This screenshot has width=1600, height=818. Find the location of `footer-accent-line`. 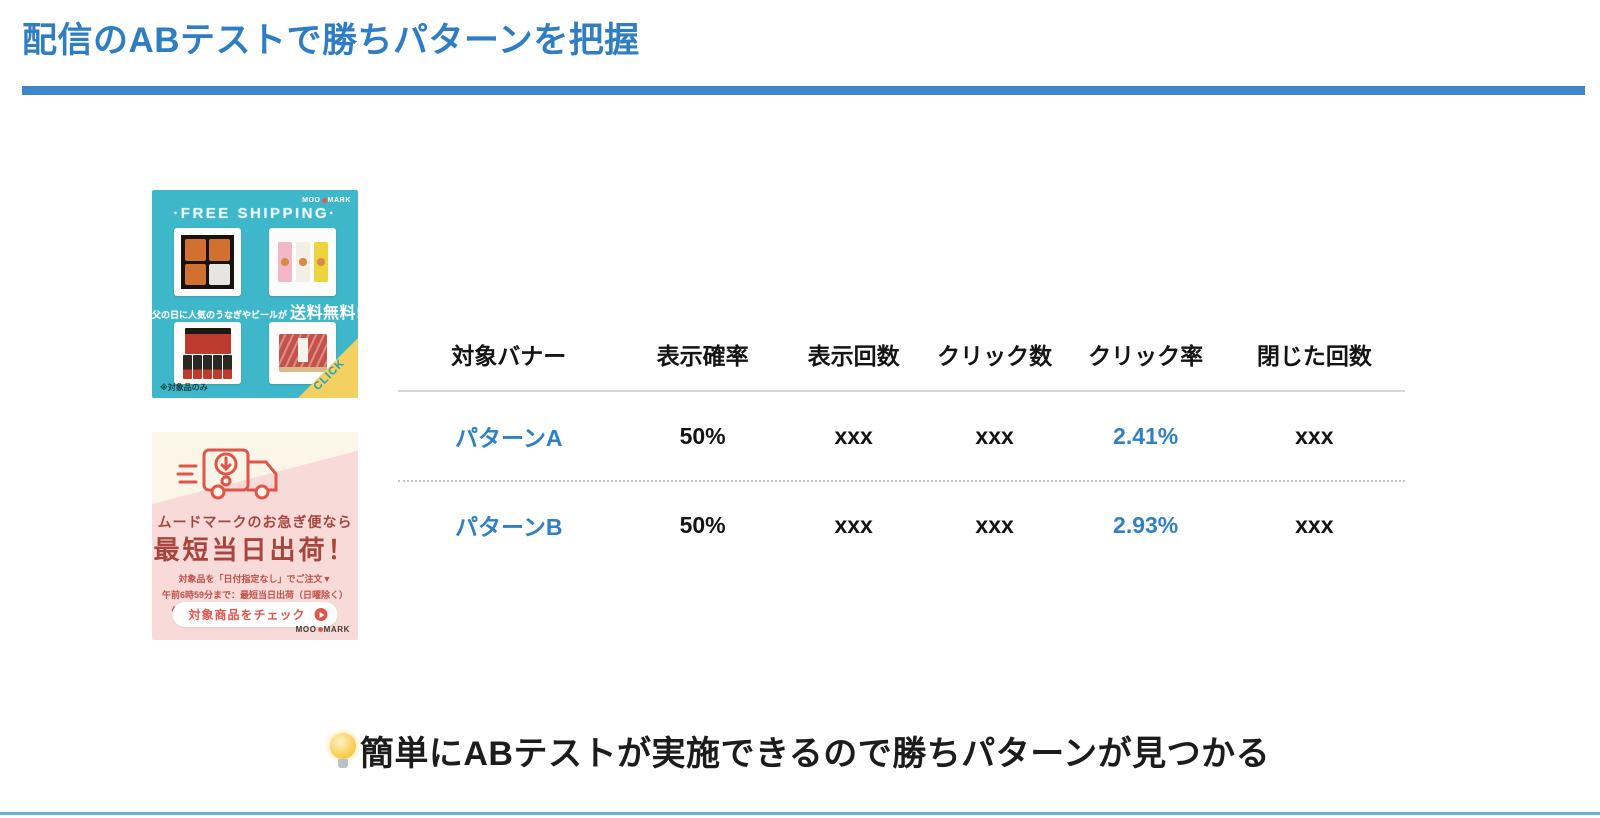

footer-accent-line is located at coordinates (800, 813).